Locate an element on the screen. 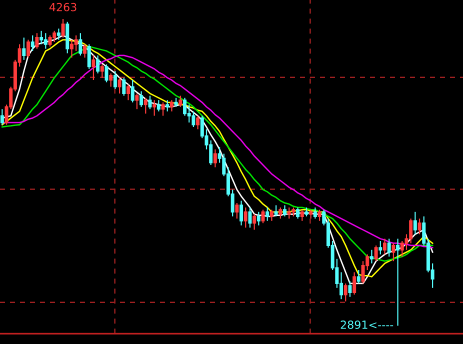 The image size is (463, 344). text: 4263 is located at coordinates (62, 7).